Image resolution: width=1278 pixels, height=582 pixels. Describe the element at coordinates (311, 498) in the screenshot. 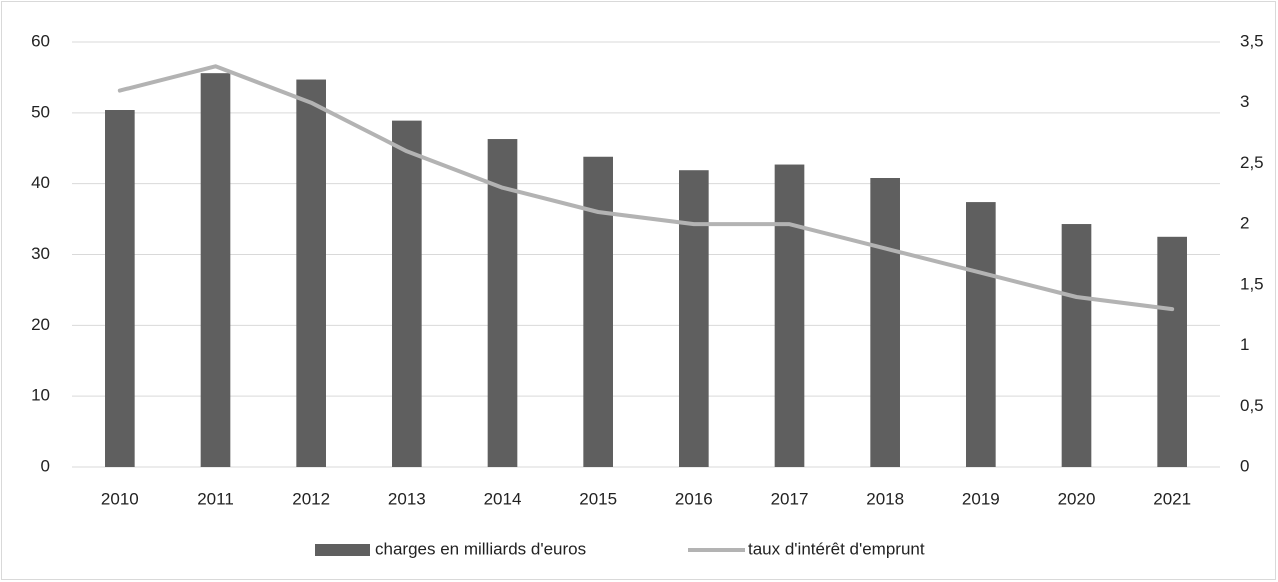

I see `x-tick-label: 2012` at that location.